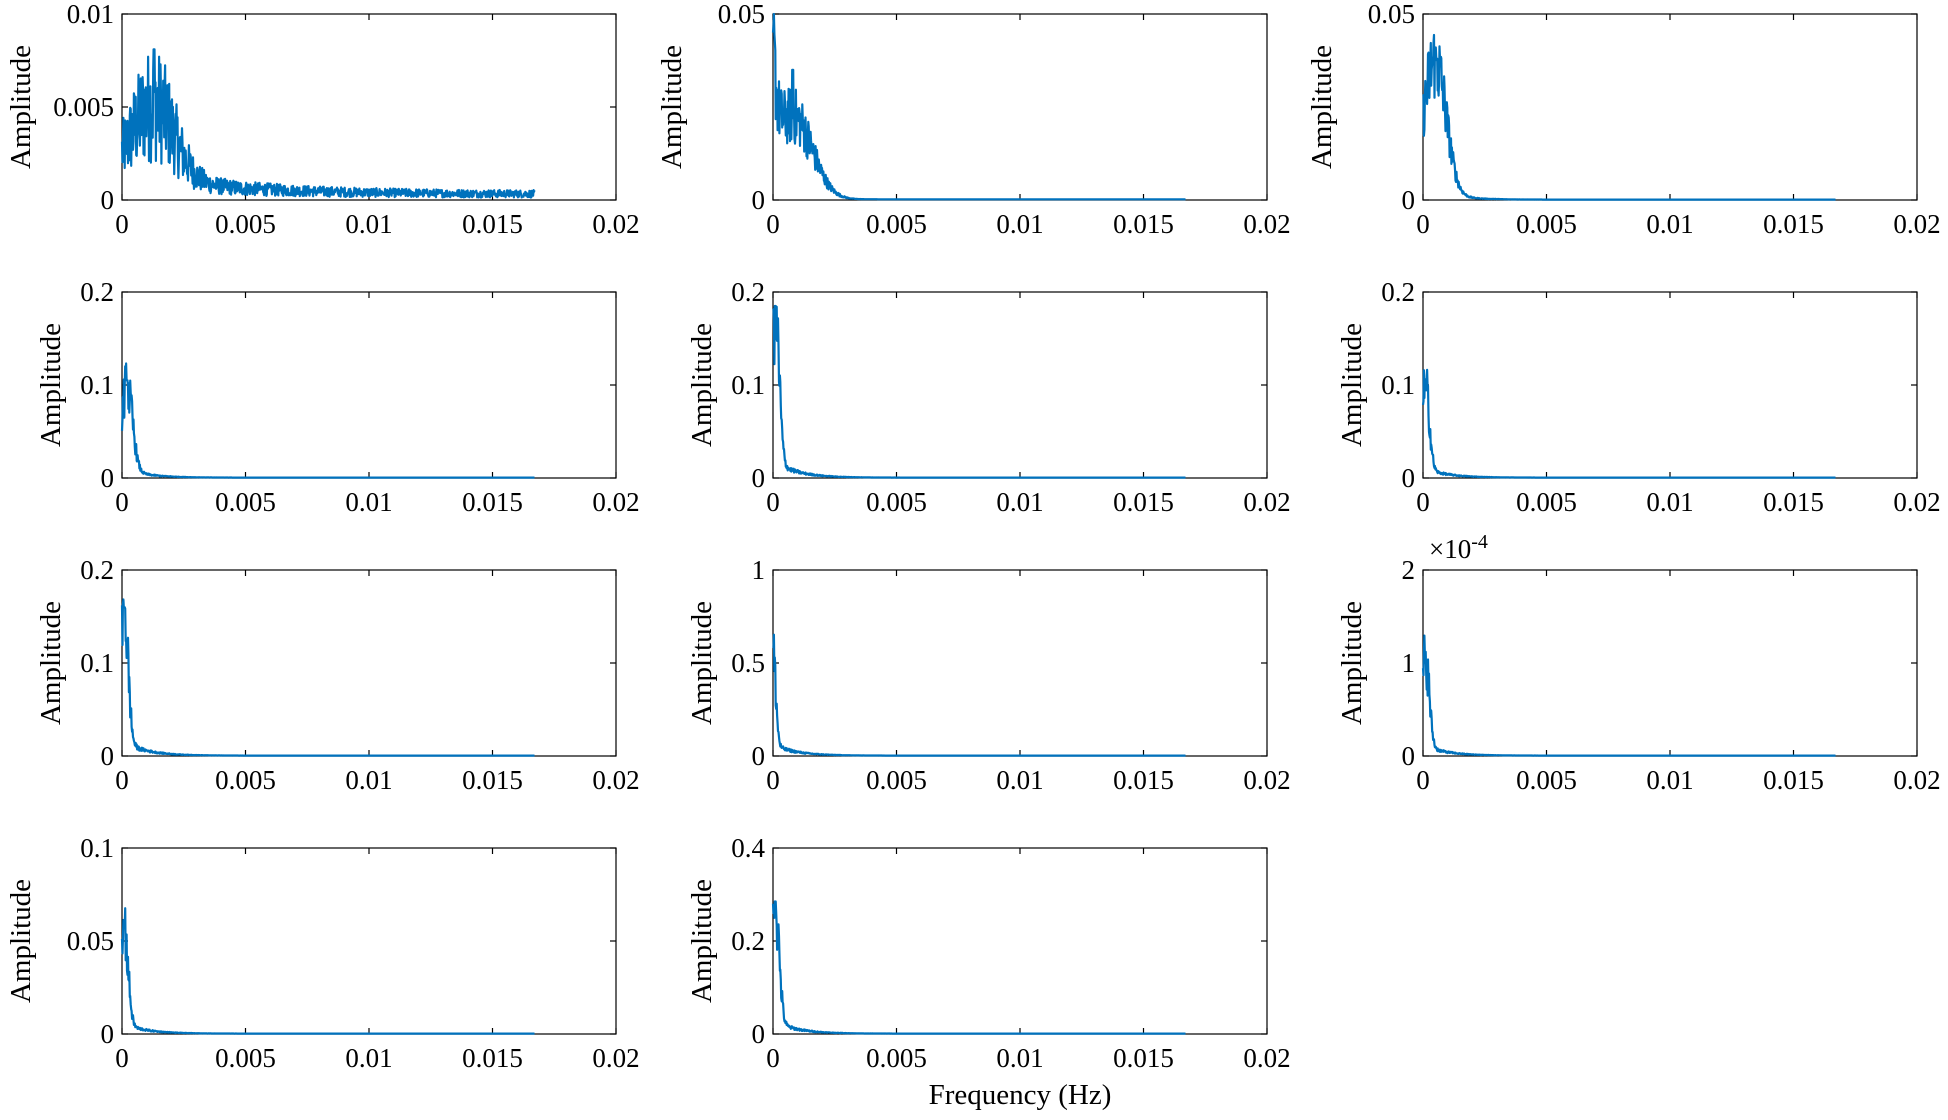  Describe the element at coordinates (1458, 547) in the screenshot. I see `y-exponent-label: ×10⁻⁴` at that location.